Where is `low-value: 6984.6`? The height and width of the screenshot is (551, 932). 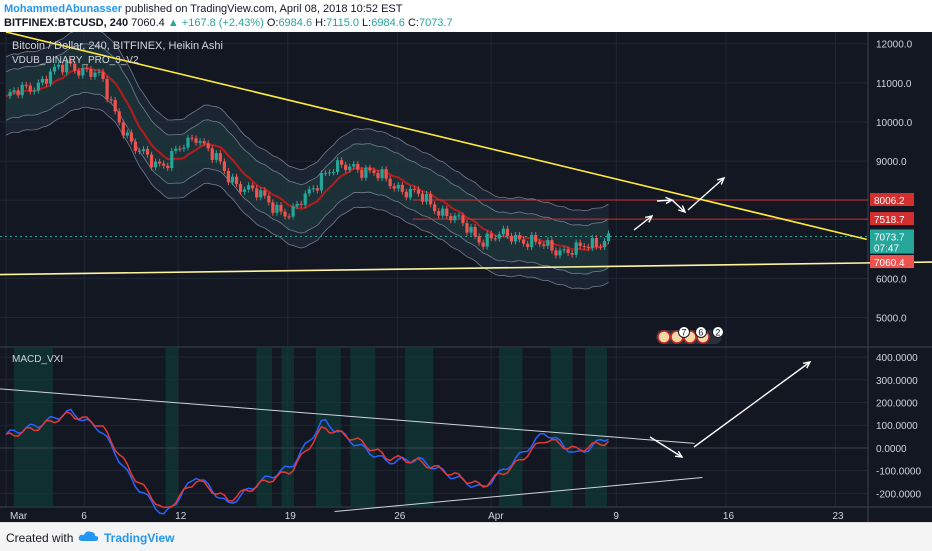
low-value: 6984.6 is located at coordinates (388, 23).